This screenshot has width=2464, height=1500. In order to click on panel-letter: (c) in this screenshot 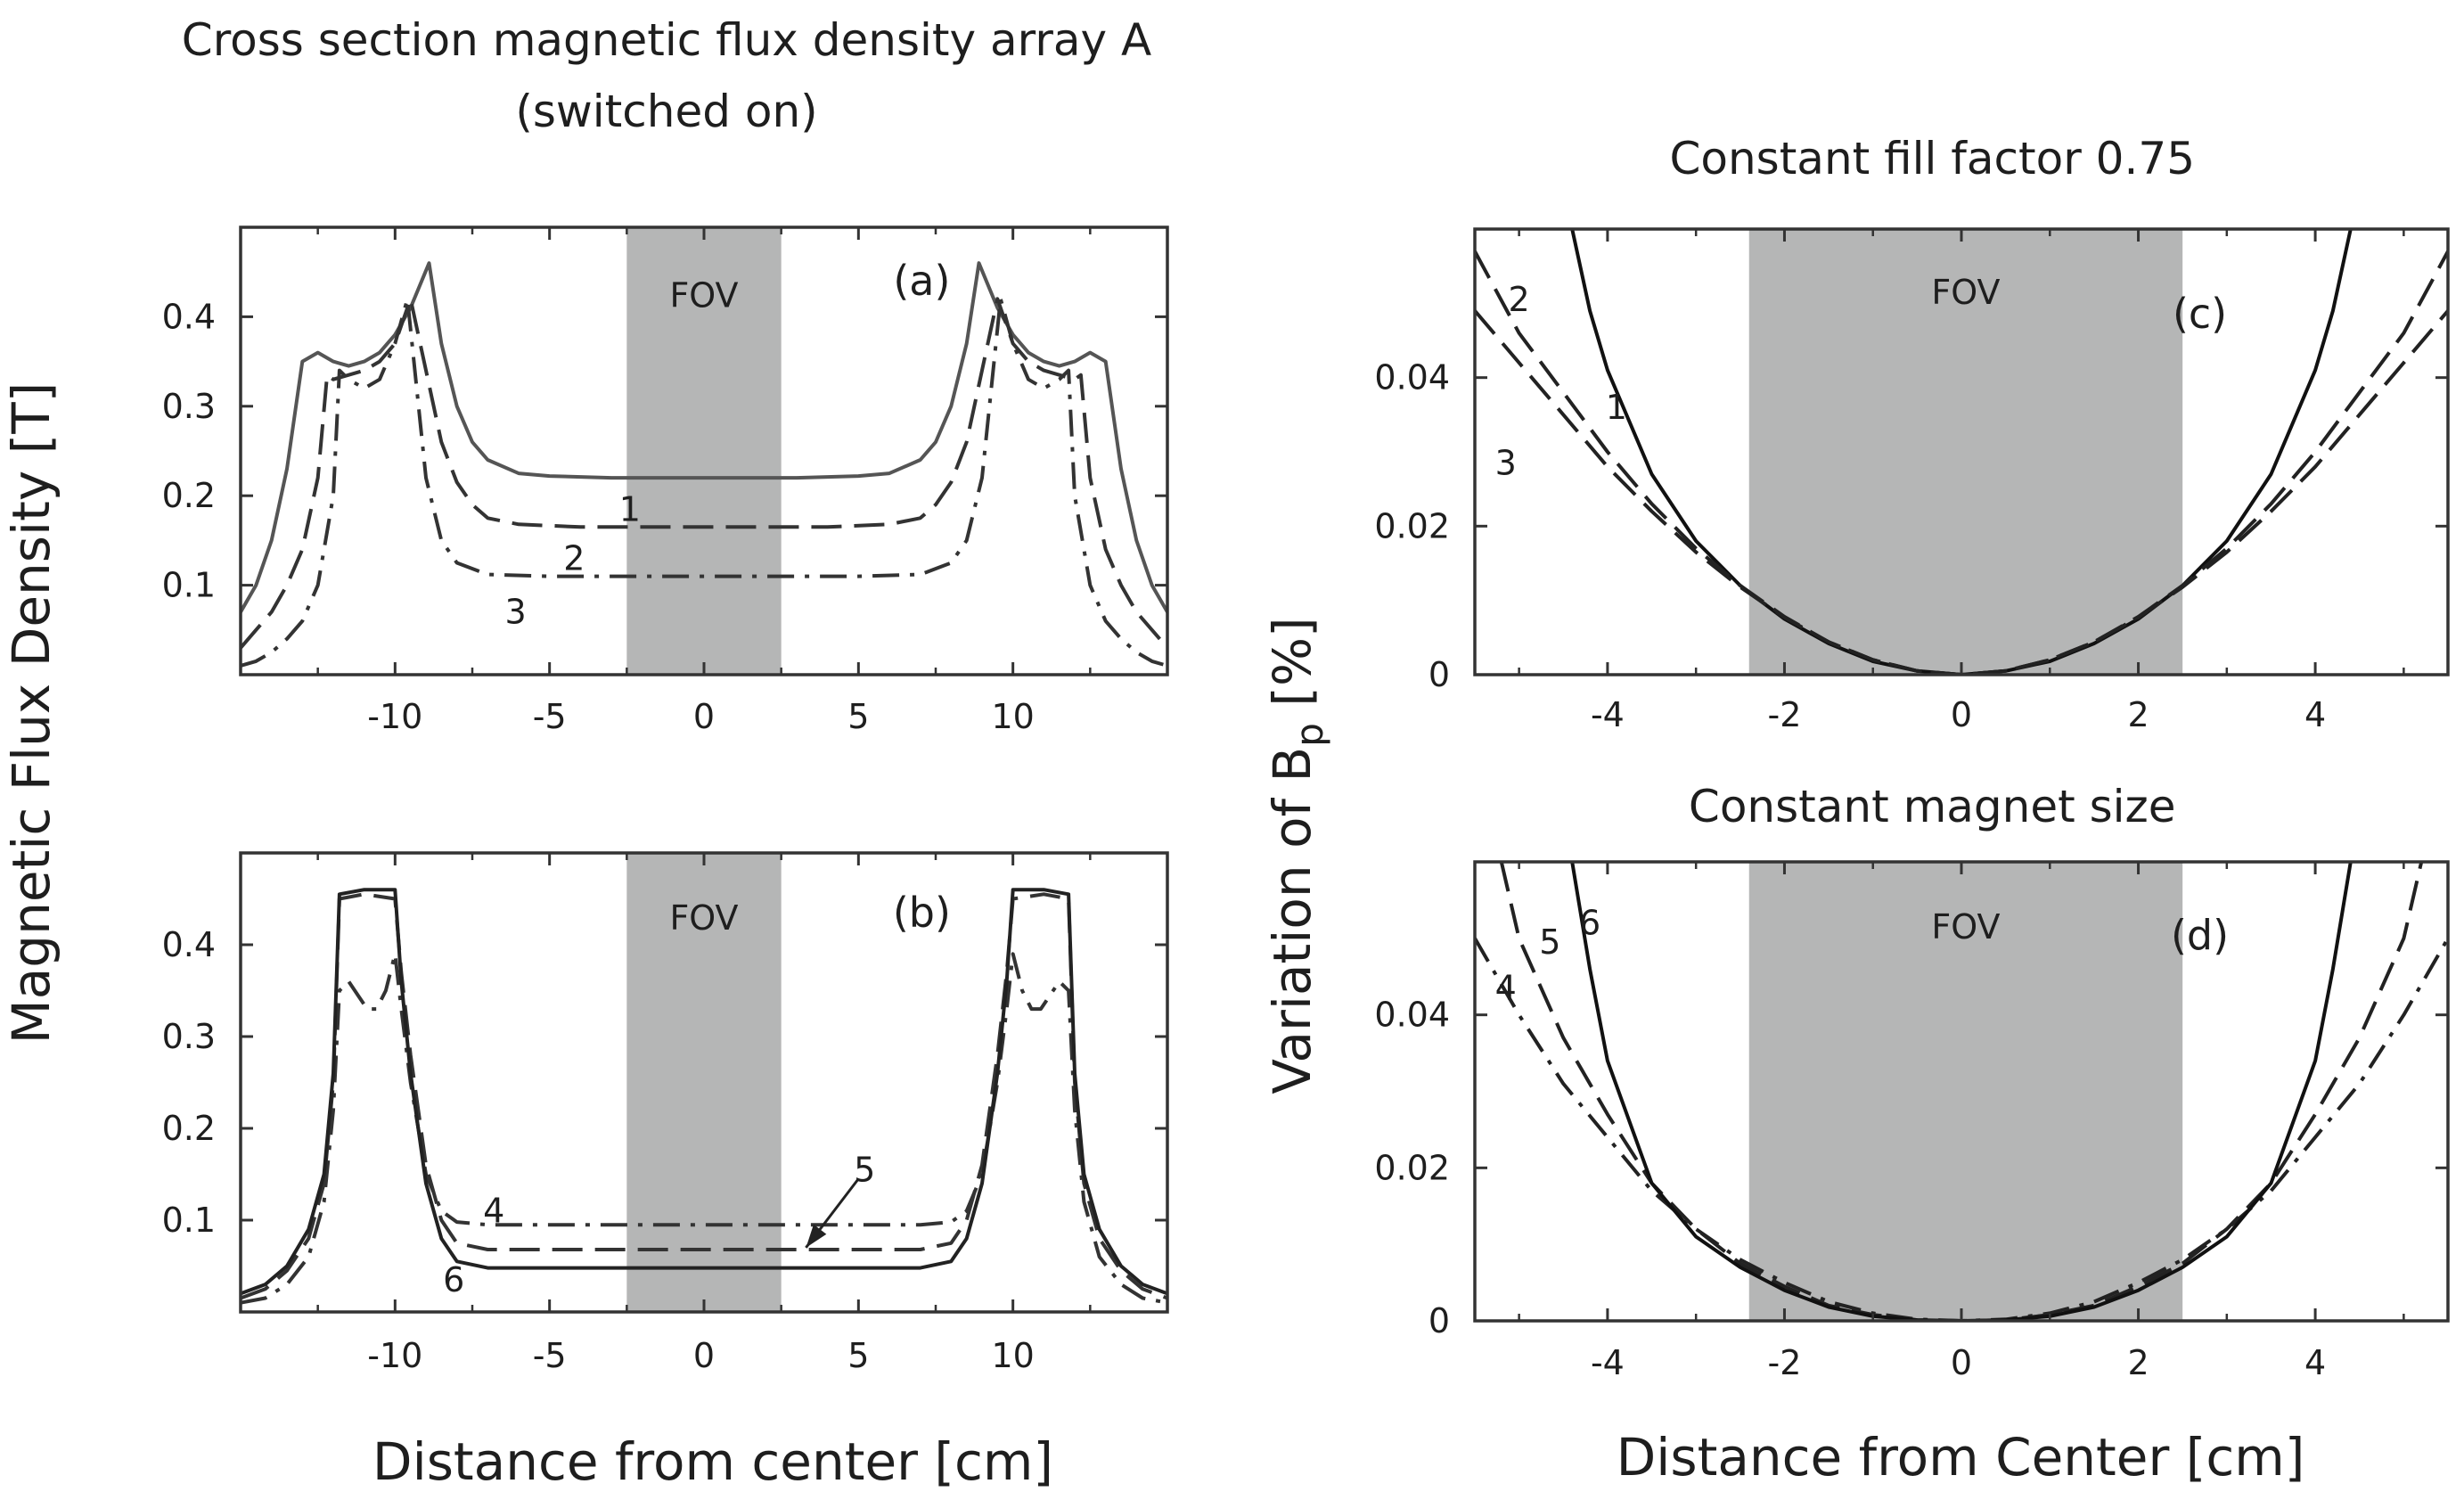, I will do `click(2200, 314)`.